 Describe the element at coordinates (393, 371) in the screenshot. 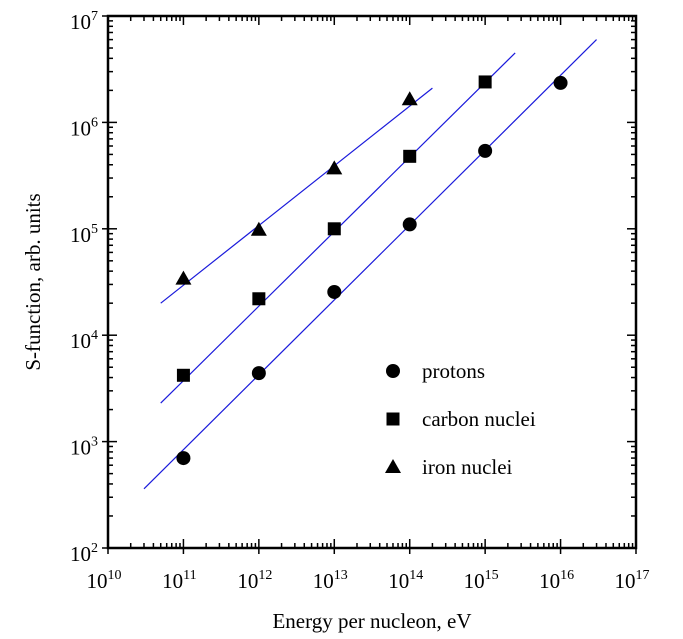

I see `legend-marker-protons` at that location.